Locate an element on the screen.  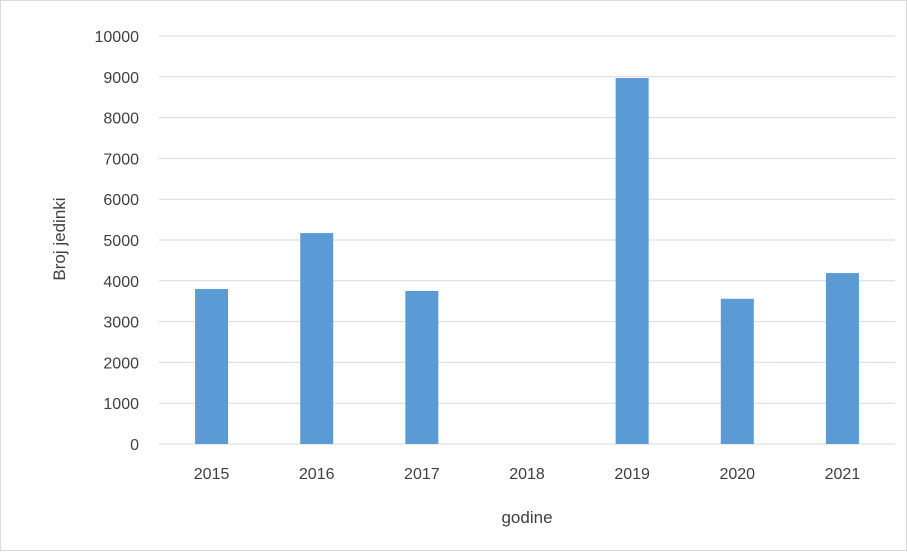
y-tick-label: 4000 is located at coordinates (121, 282).